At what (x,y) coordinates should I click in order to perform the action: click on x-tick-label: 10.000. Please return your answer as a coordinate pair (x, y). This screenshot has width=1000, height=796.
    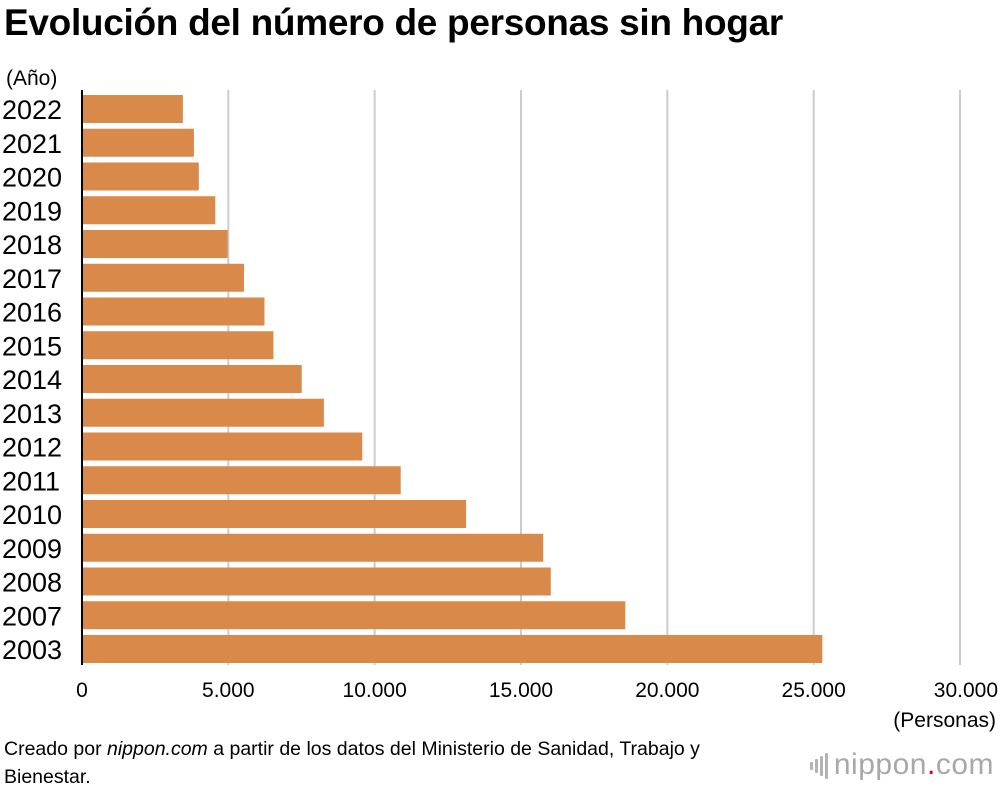
    Looking at the image, I should click on (375, 690).